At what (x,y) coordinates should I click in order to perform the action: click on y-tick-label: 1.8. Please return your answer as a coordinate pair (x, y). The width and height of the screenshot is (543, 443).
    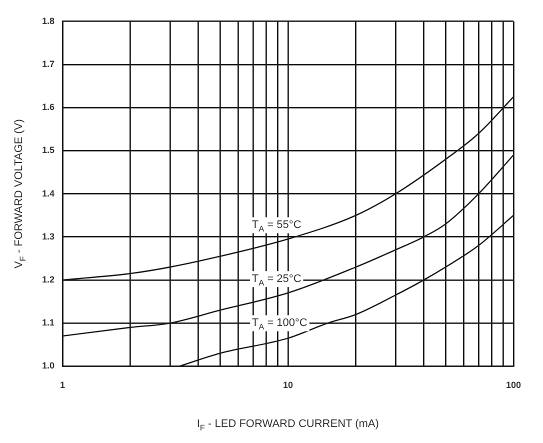
    Looking at the image, I should click on (48, 21).